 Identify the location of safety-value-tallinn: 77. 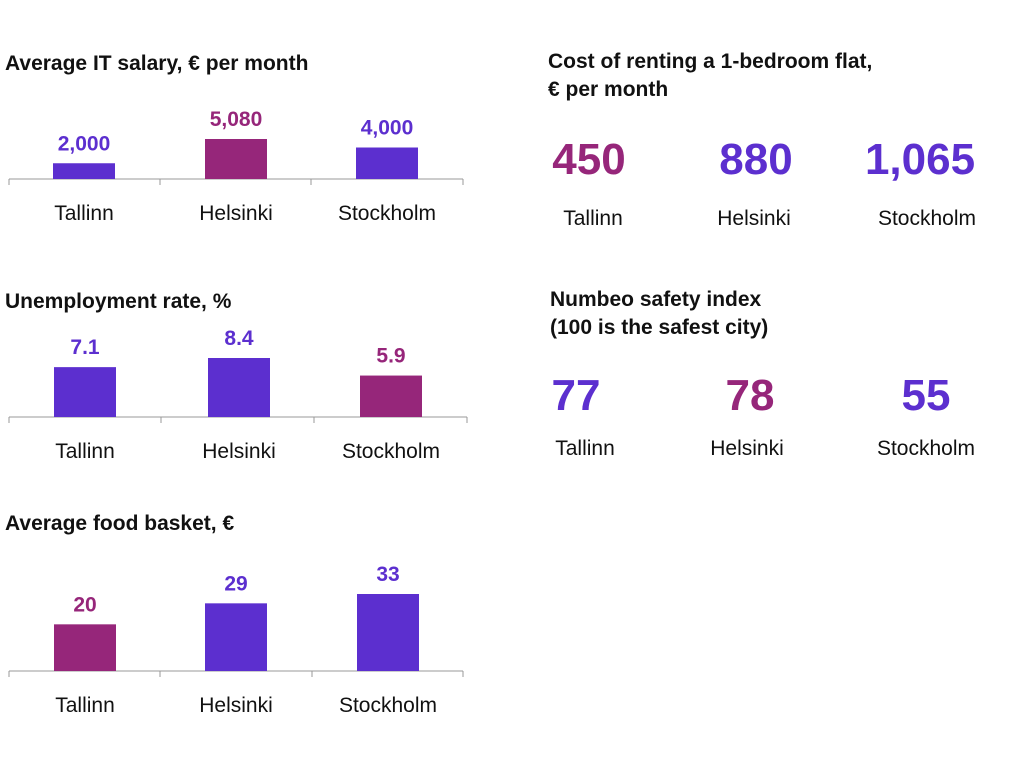
(576, 395).